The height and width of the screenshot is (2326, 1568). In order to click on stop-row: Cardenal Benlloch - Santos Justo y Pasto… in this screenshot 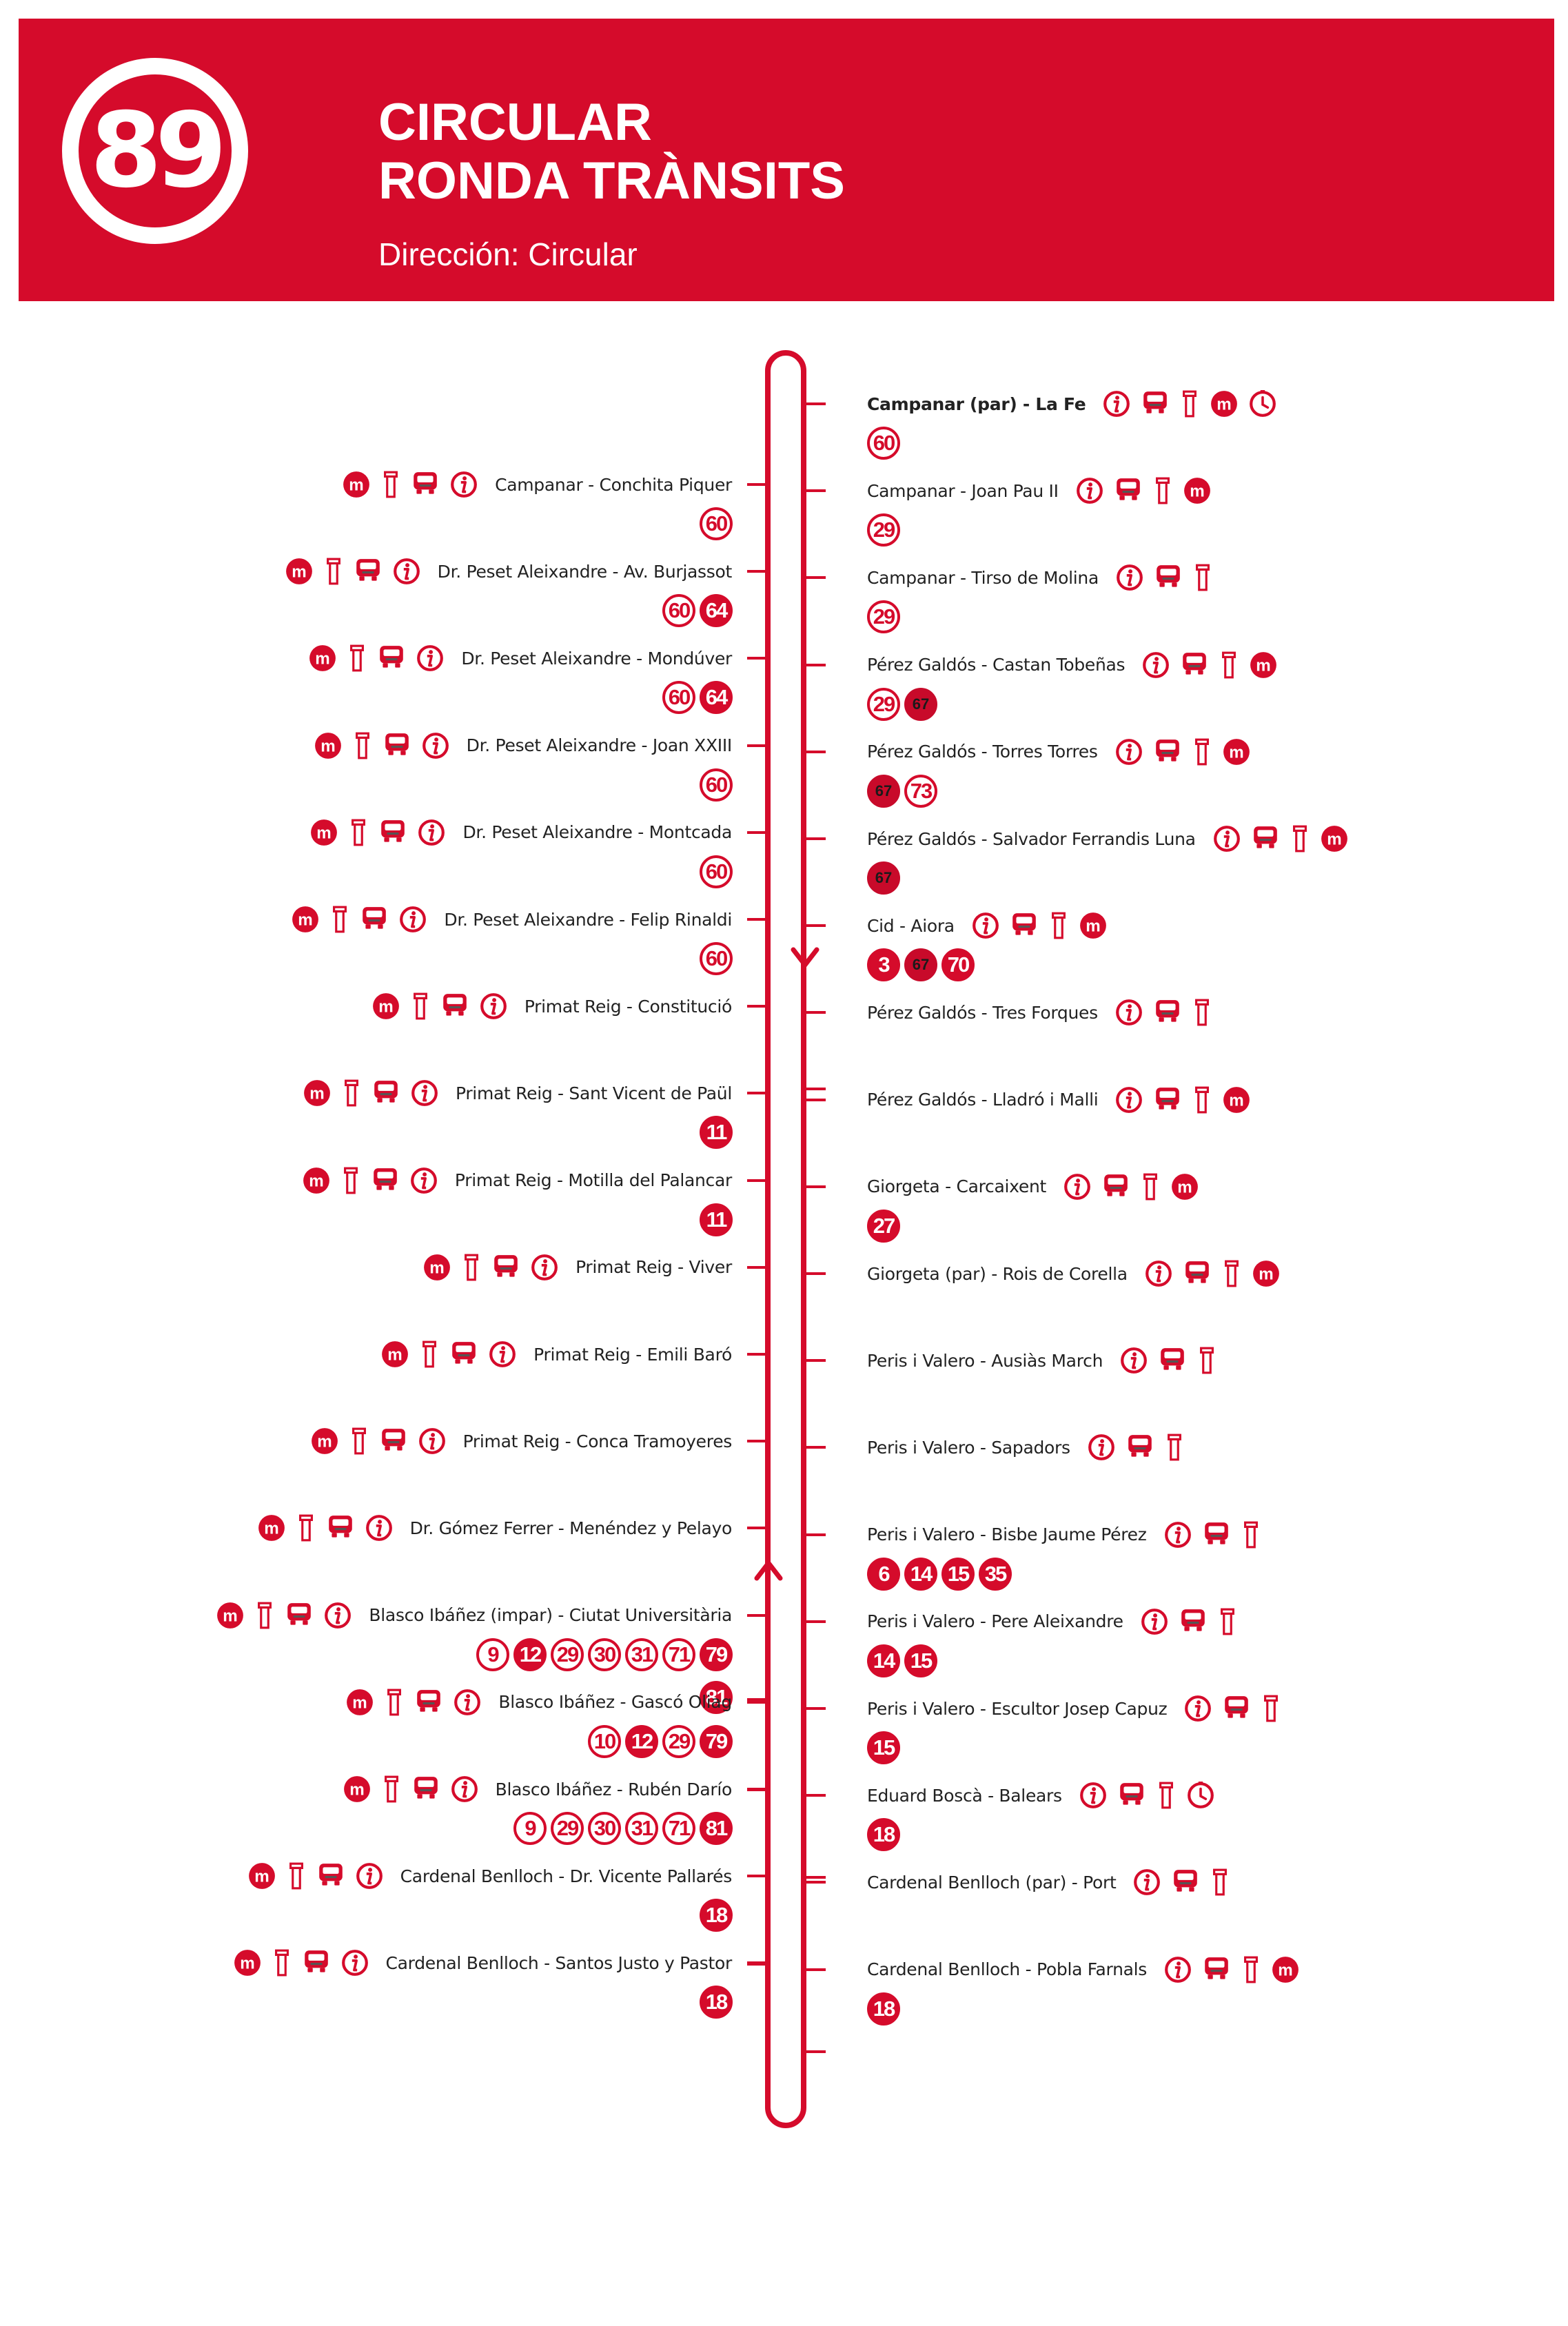, I will do `click(482, 1963)`.